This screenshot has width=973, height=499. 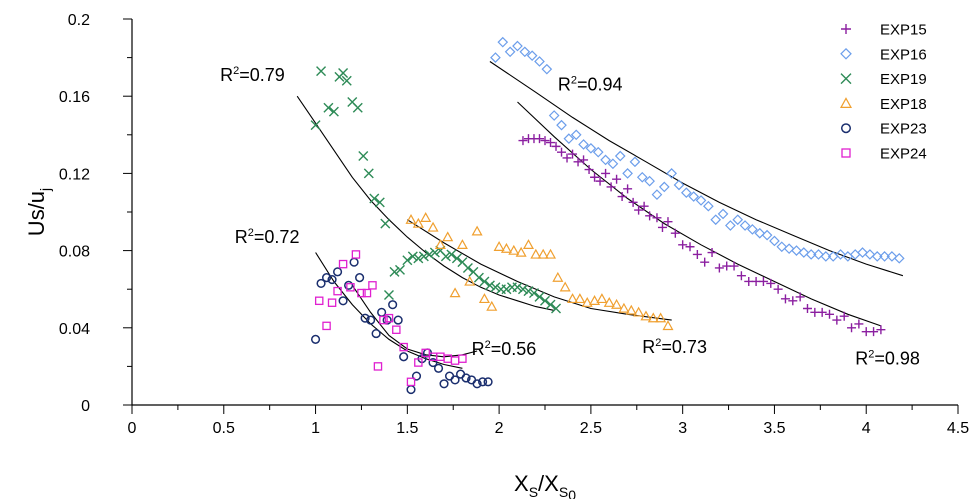 I want to click on x-tick-label: 1.5, so click(x=407, y=428).